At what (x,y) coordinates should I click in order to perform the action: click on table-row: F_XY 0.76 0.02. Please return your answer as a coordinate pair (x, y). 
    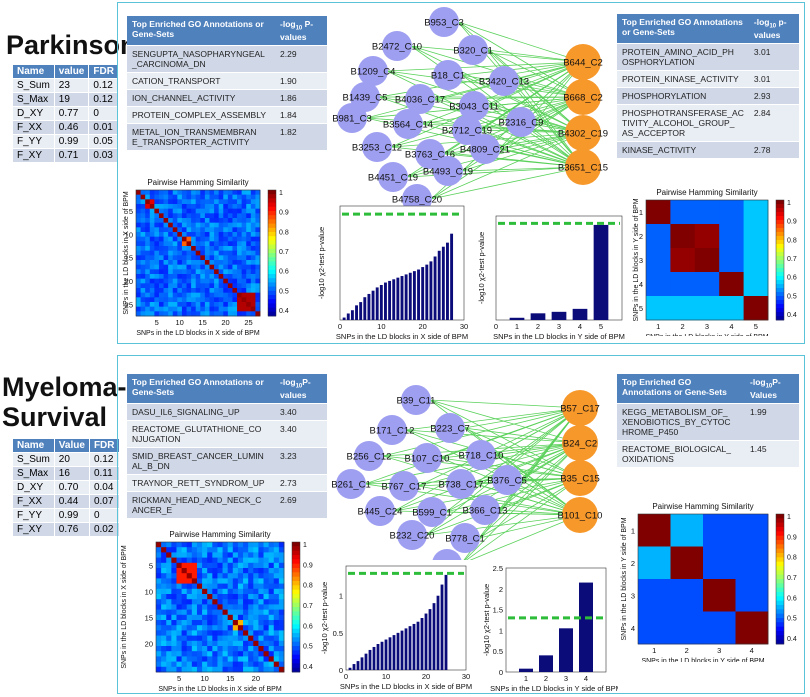
    Looking at the image, I should click on (66, 529).